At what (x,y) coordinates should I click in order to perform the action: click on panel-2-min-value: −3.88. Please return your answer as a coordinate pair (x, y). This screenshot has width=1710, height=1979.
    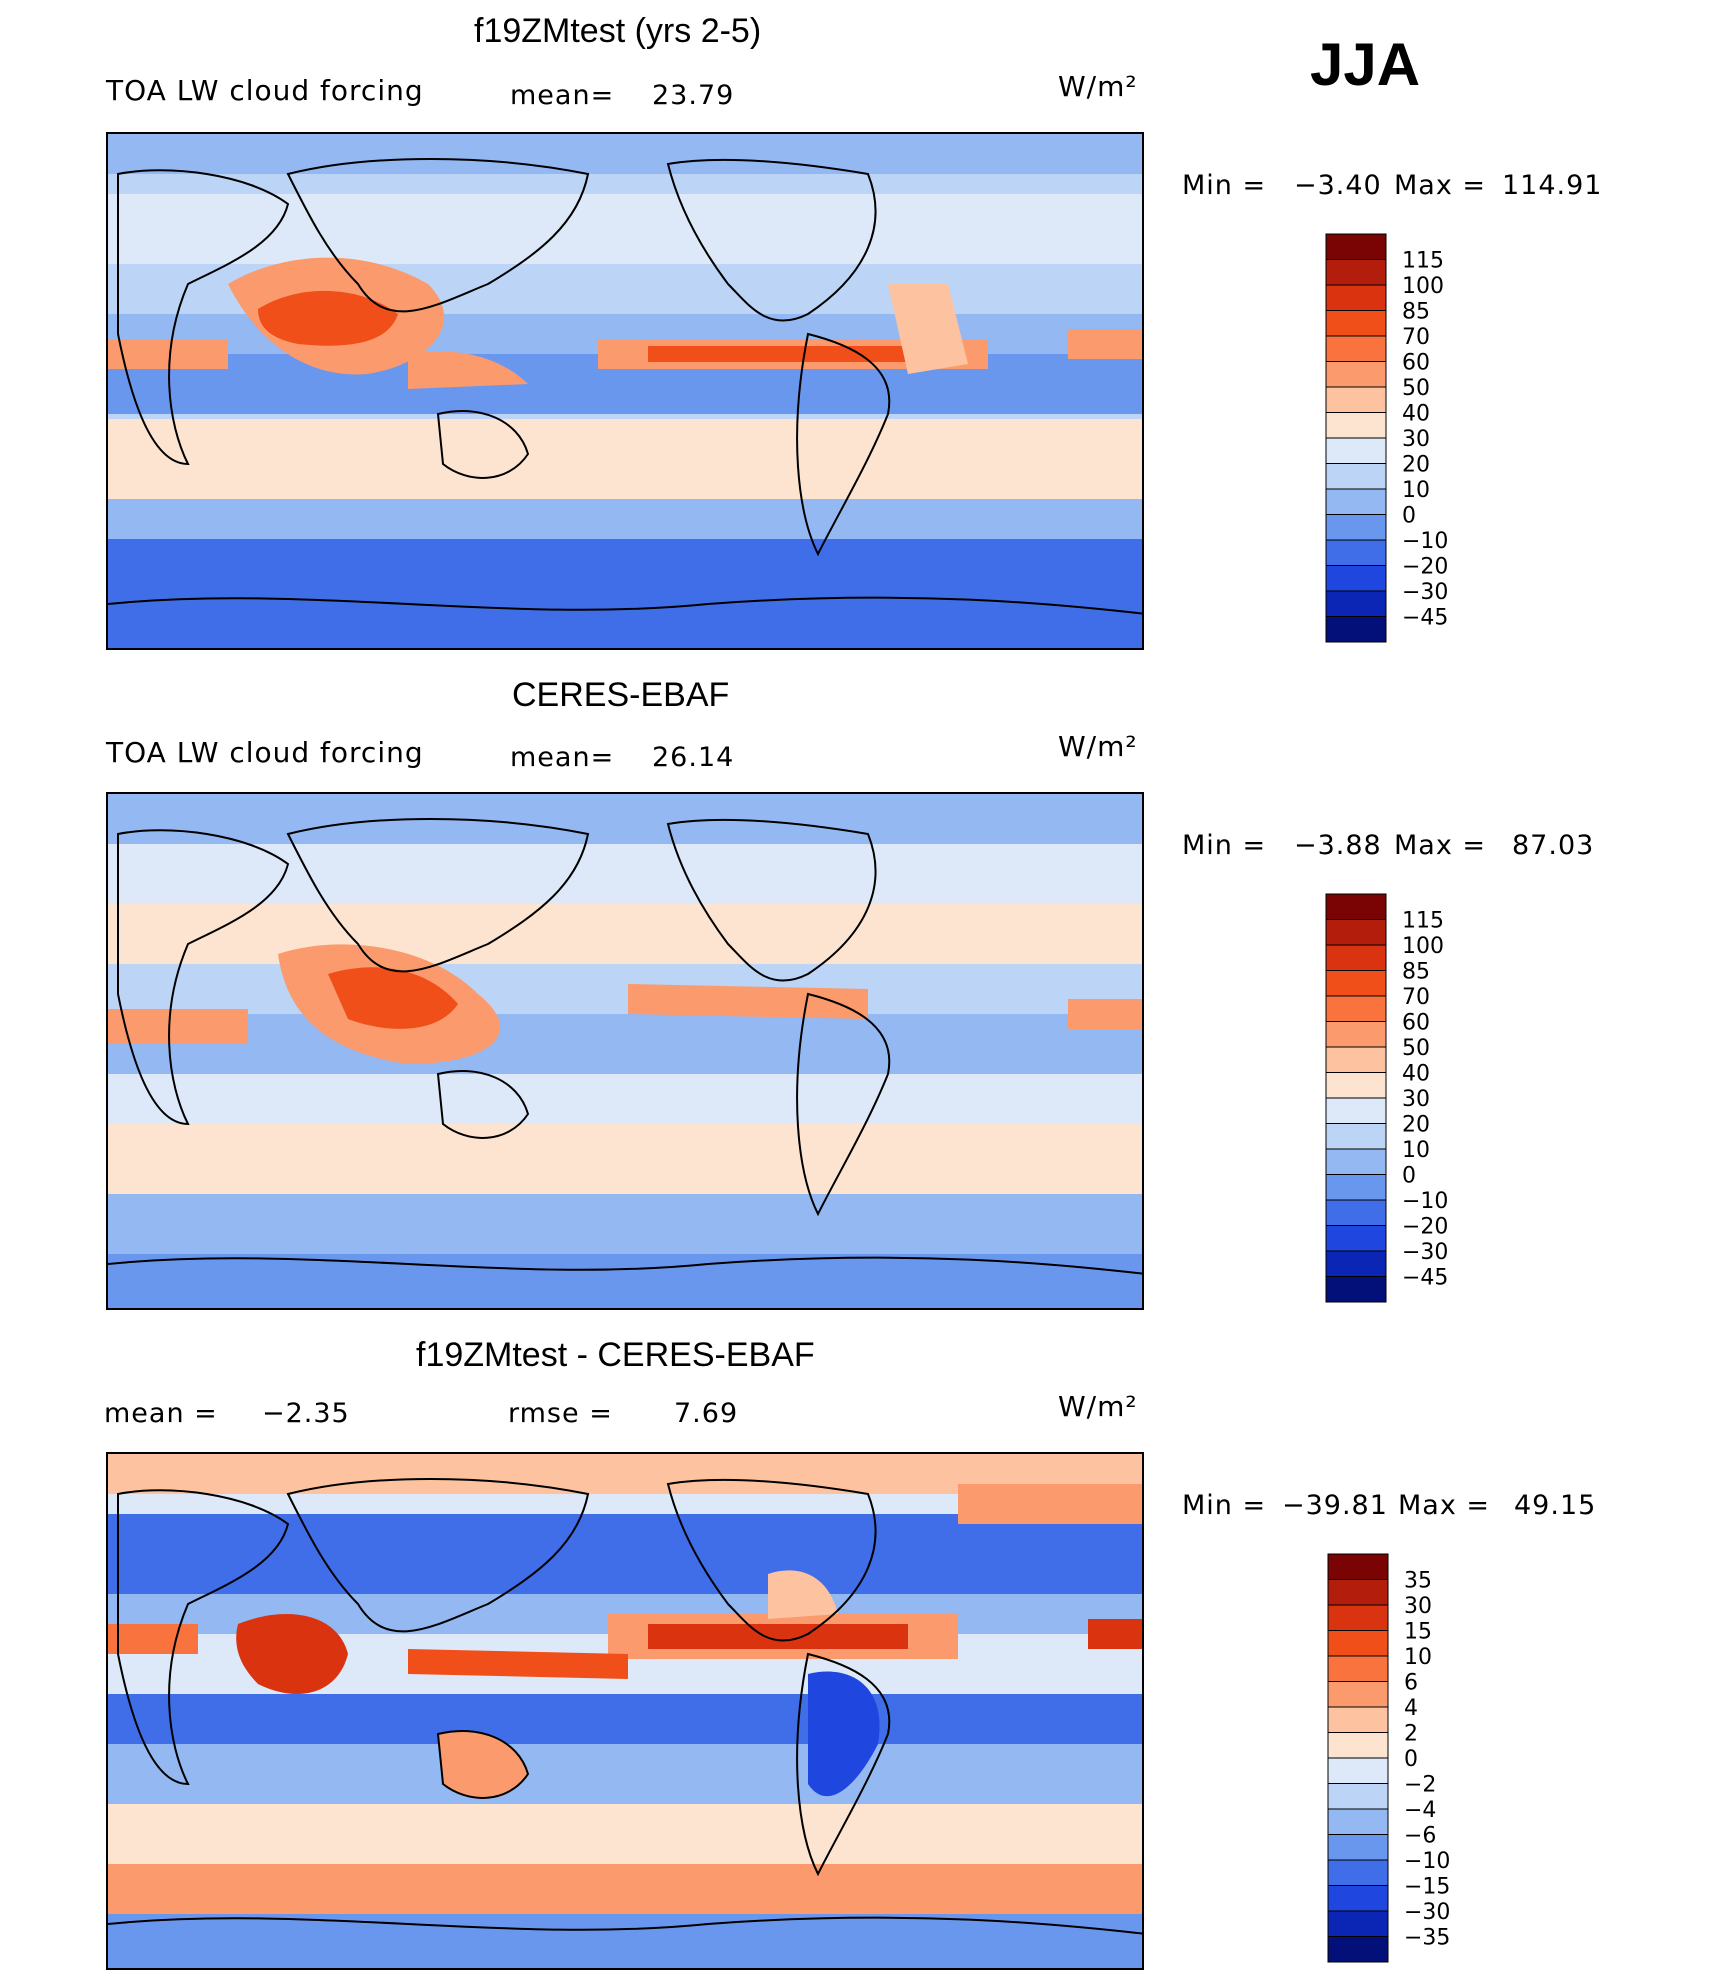
    Looking at the image, I should click on (1338, 845).